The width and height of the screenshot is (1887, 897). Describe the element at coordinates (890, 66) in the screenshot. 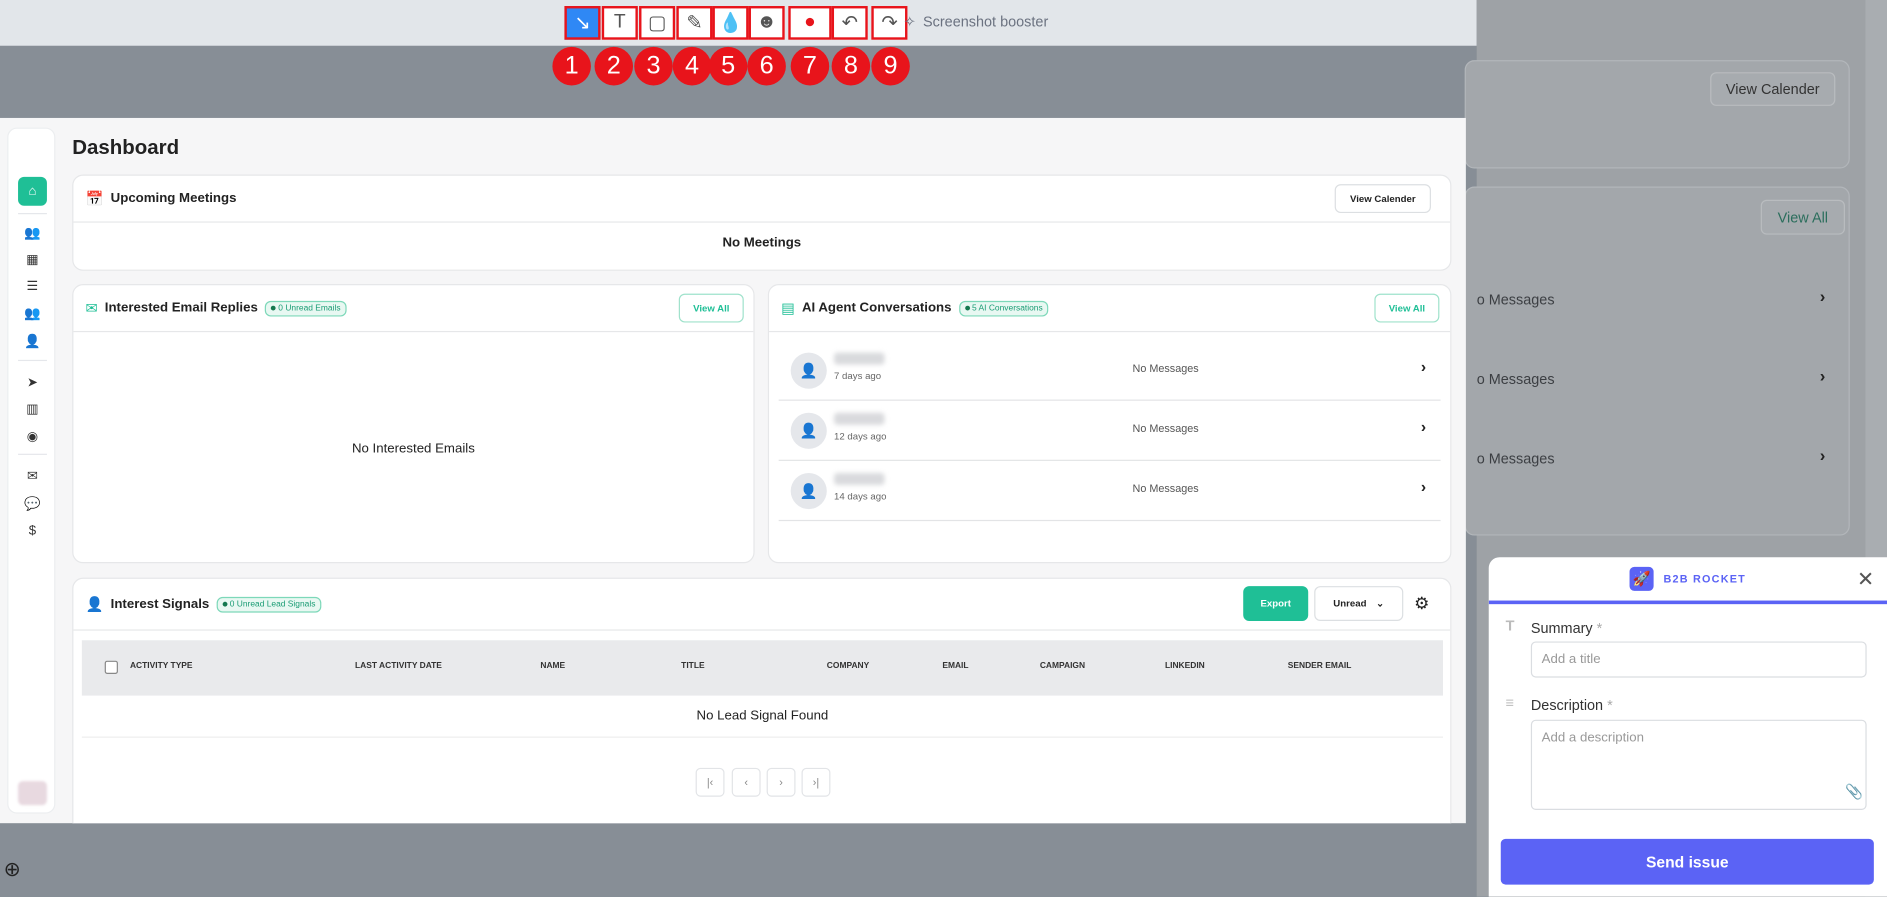

I see `step-marker: 9` at that location.